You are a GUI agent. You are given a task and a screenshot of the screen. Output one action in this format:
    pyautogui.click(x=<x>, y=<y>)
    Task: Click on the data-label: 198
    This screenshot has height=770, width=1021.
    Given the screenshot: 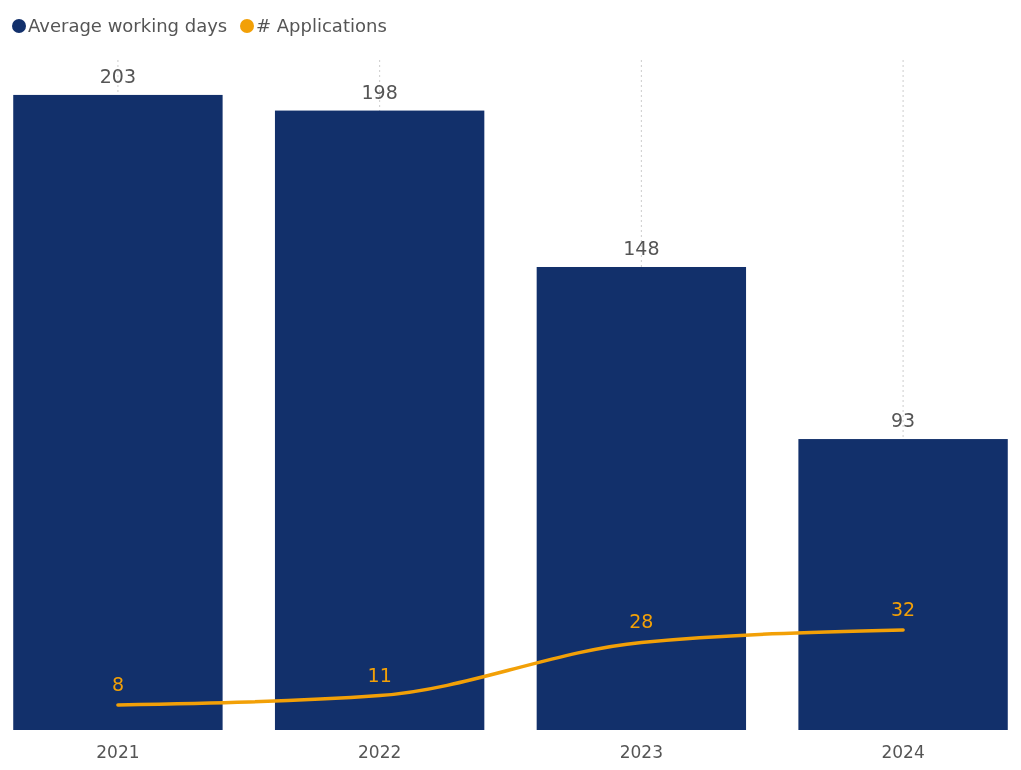 What is the action you would take?
    pyautogui.click(x=379, y=91)
    